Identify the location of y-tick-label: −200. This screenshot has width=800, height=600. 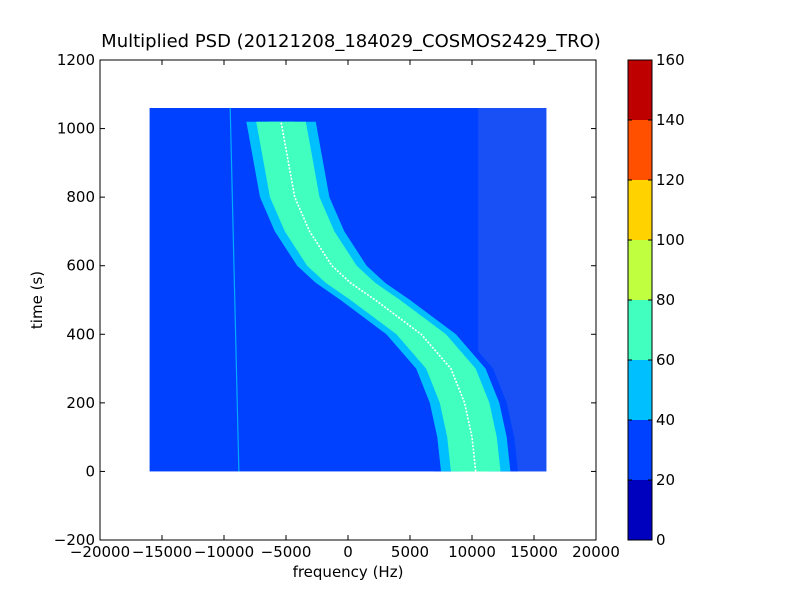
(74, 540).